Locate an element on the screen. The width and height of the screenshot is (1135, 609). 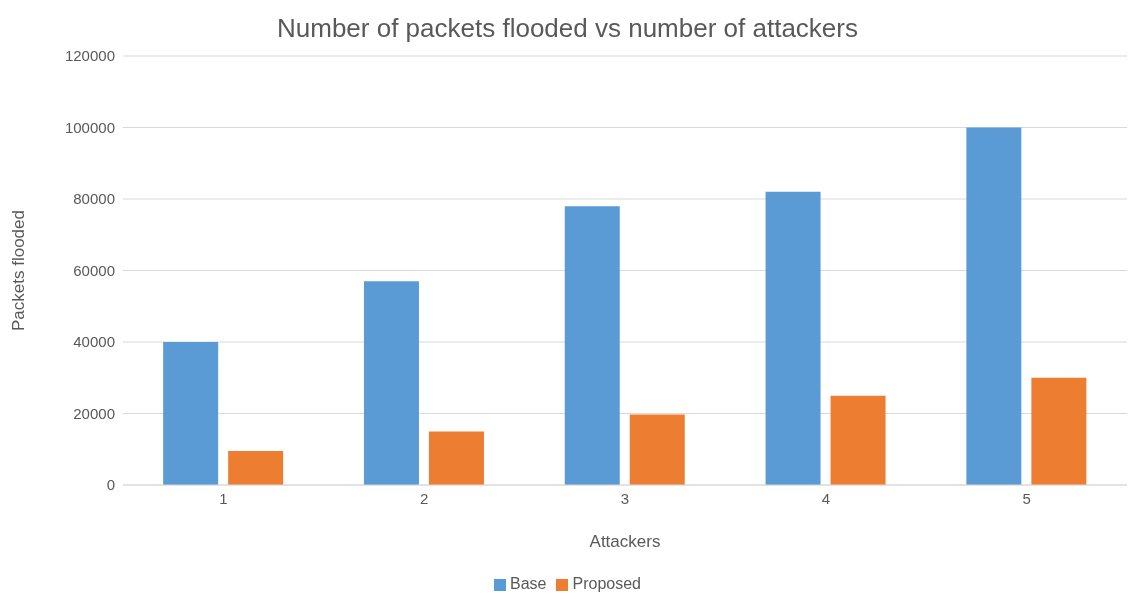
x-tick-label: 3 is located at coordinates (625, 498).